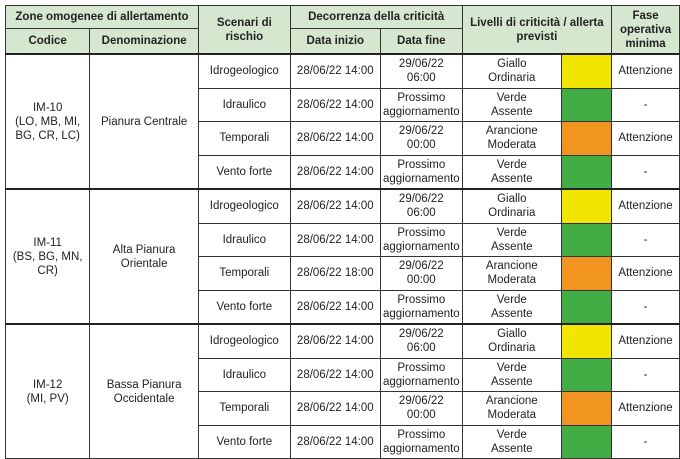 Image resolution: width=680 pixels, height=459 pixels. Describe the element at coordinates (102, 17) in the screenshot. I see `header-zone: Zone omogenee di allertamento` at that location.